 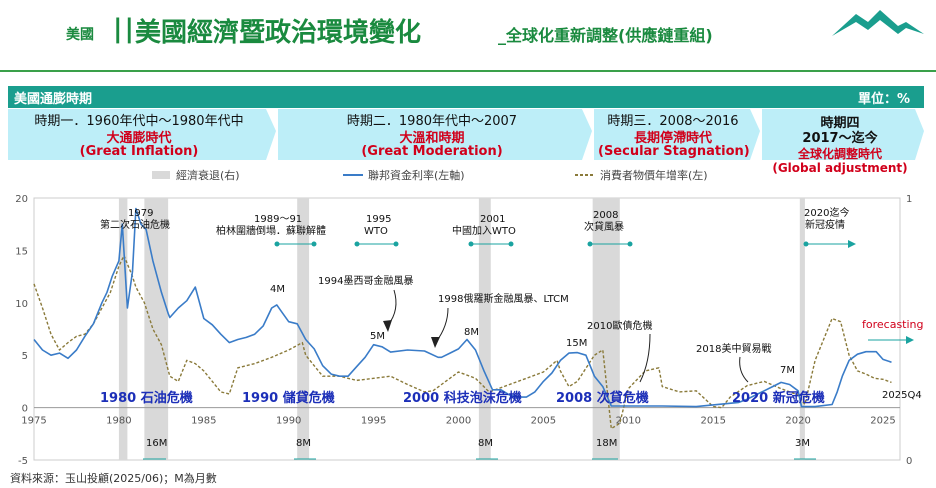 I want to click on event-mexico-label: 1994墨西哥金融風暴, so click(x=365, y=280).